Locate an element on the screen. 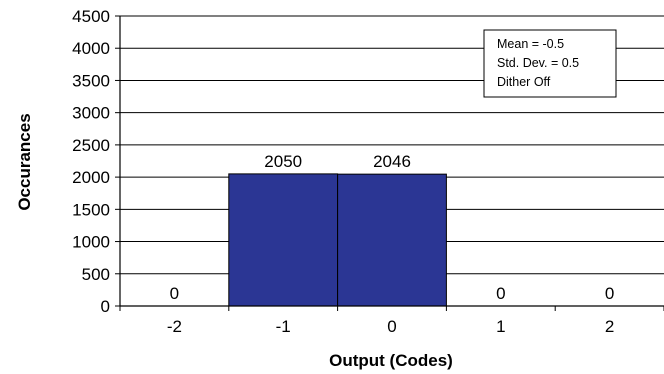  x-tick-label: 2 is located at coordinates (609, 326).